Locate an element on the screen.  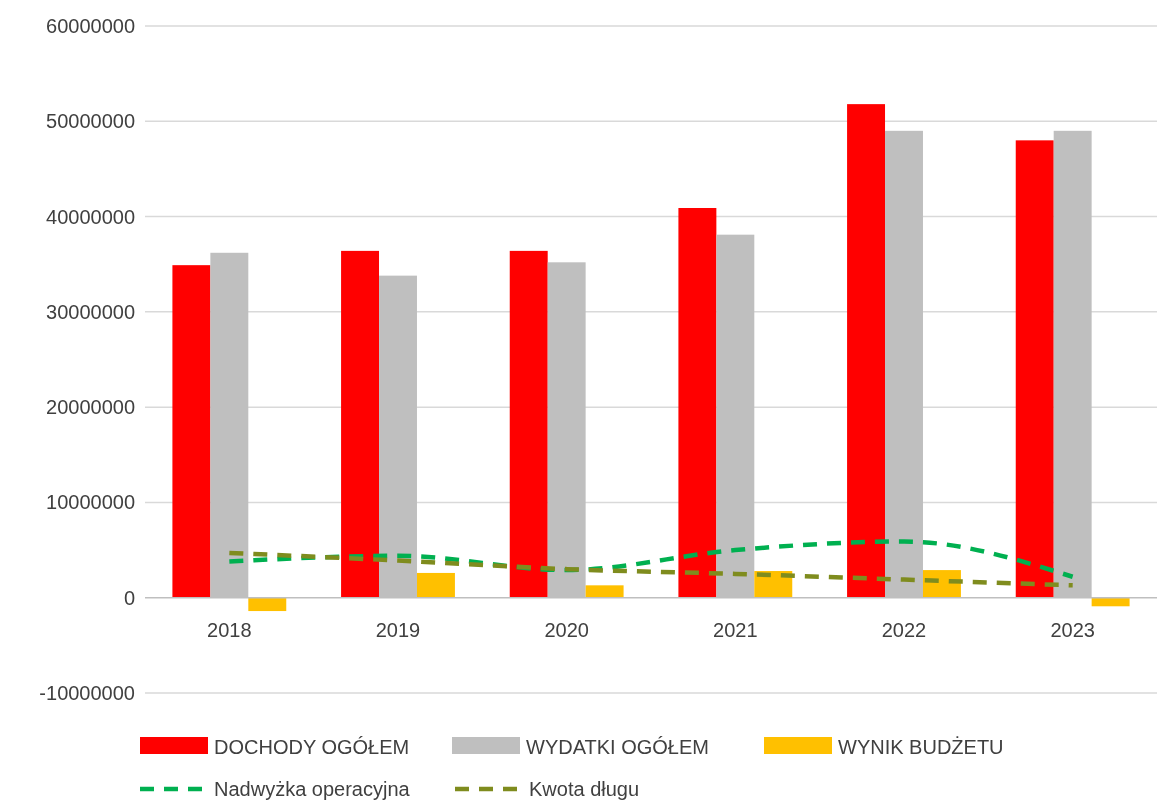
x-tick-label: 2022 is located at coordinates (904, 629).